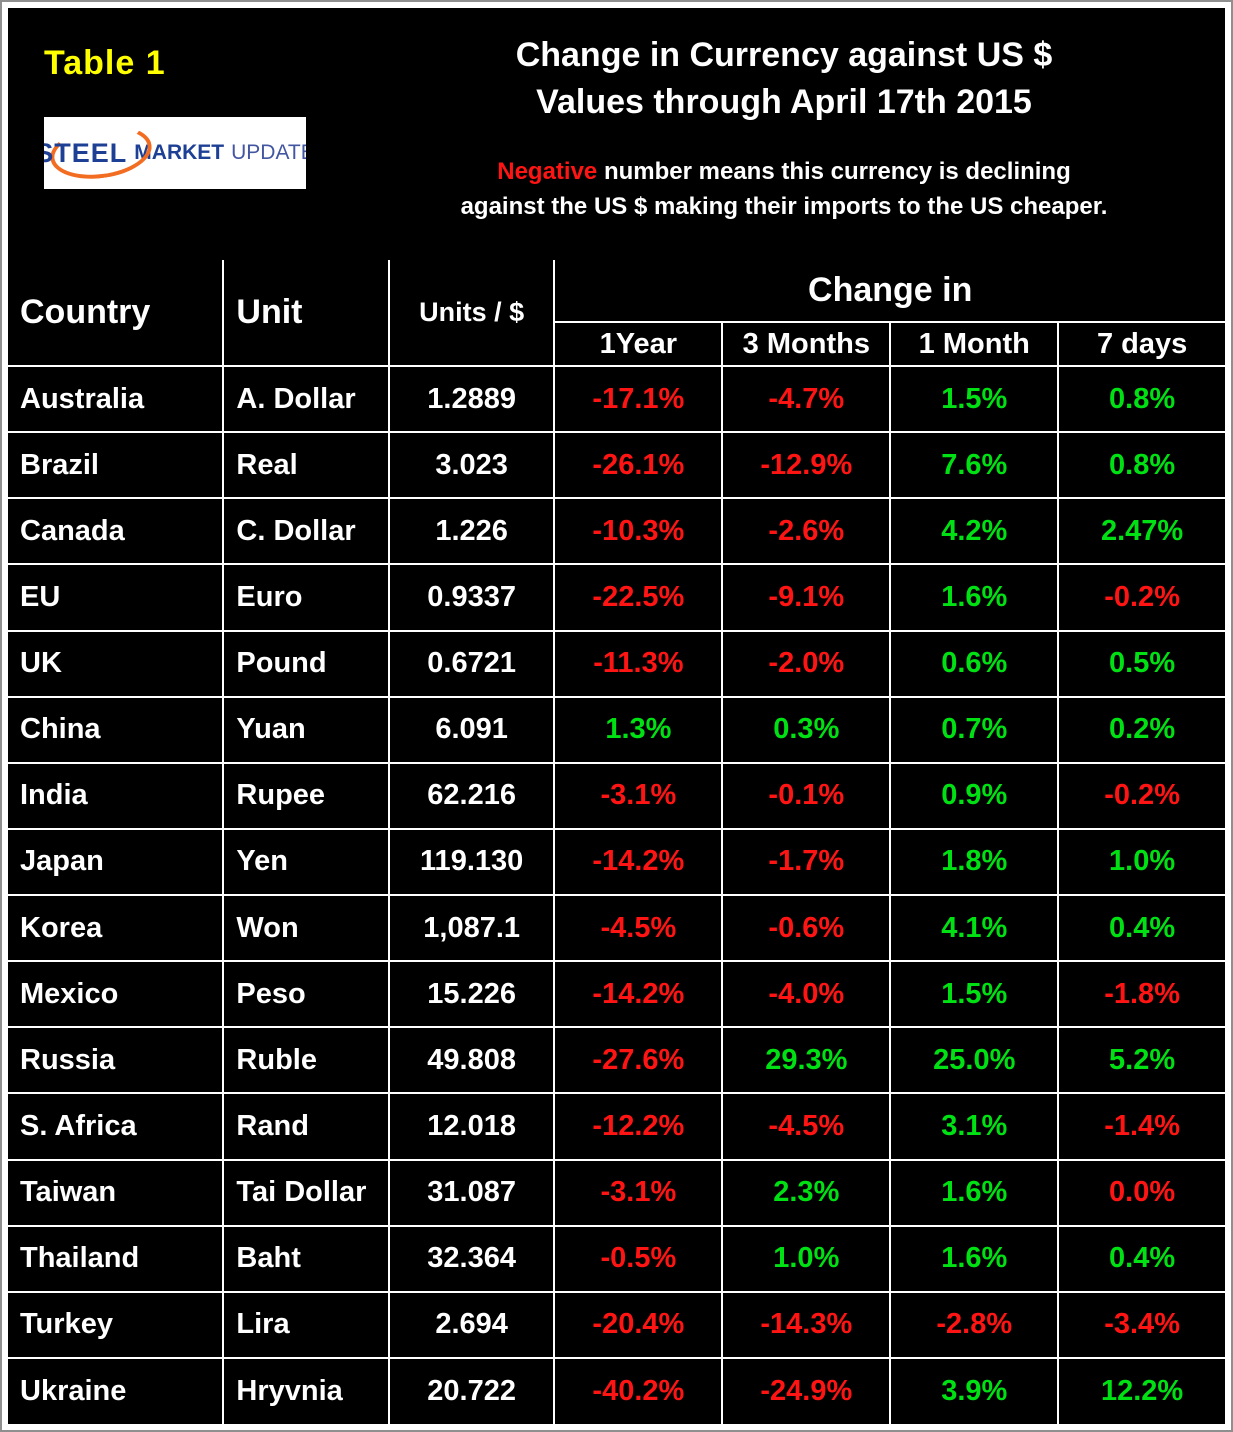 This screenshot has height=1432, width=1233. What do you see at coordinates (806, 1324) in the screenshot?
I see `change-cell: -14.3%` at bounding box center [806, 1324].